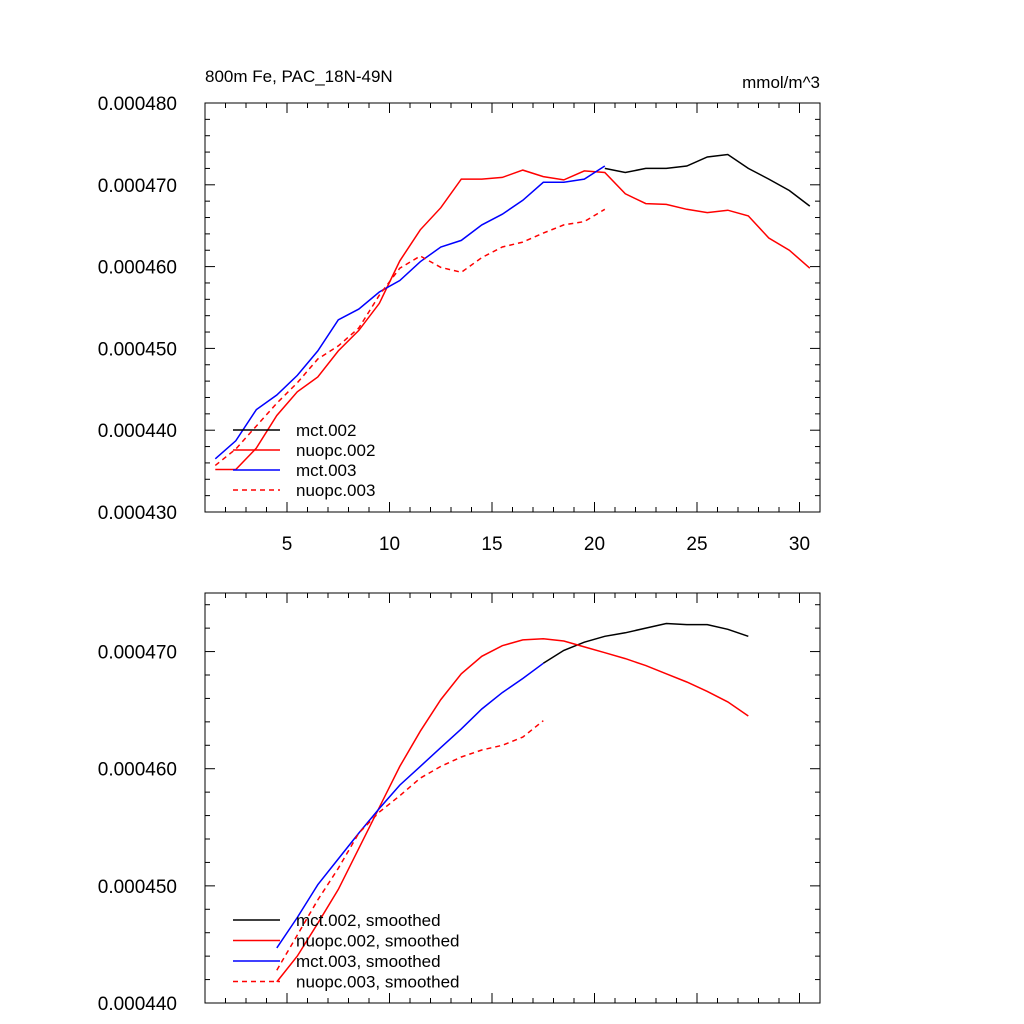 This screenshot has height=1024, width=1024. What do you see at coordinates (137, 770) in the screenshot?
I see `bottom-chart-y-tick-label: 0.000460` at bounding box center [137, 770].